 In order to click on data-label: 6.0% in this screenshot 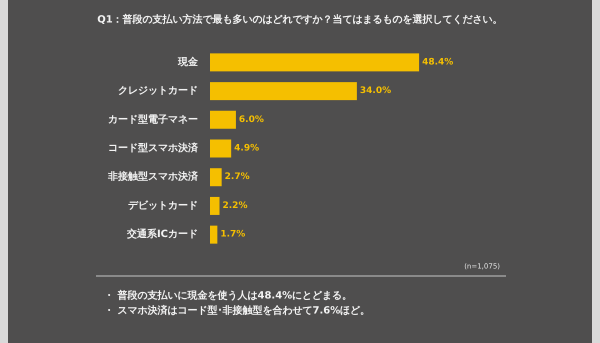, I will do `click(251, 119)`.